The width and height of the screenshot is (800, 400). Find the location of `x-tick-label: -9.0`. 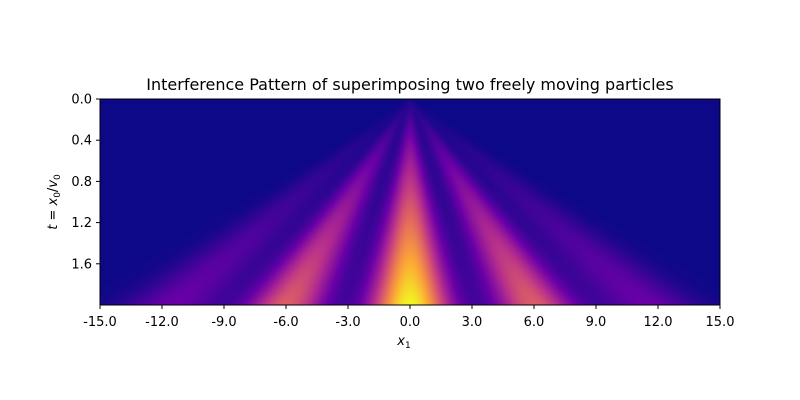

x-tick-label: -9.0 is located at coordinates (223, 322).